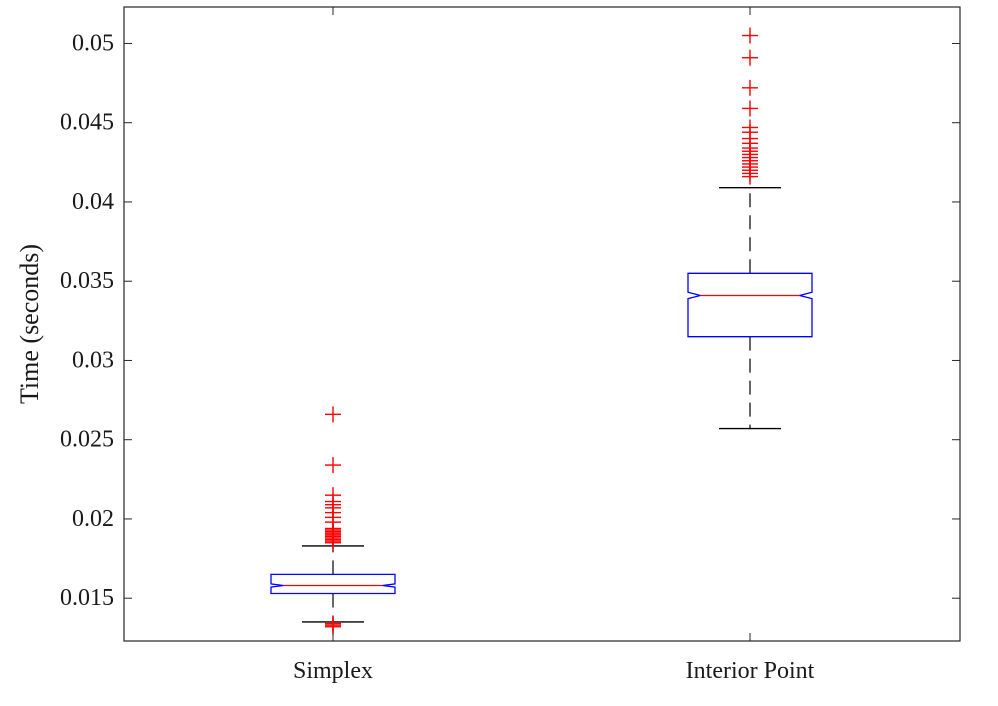 Image resolution: width=998 pixels, height=706 pixels. What do you see at coordinates (29, 324) in the screenshot?
I see `y-axis-label: Time (seconds)` at bounding box center [29, 324].